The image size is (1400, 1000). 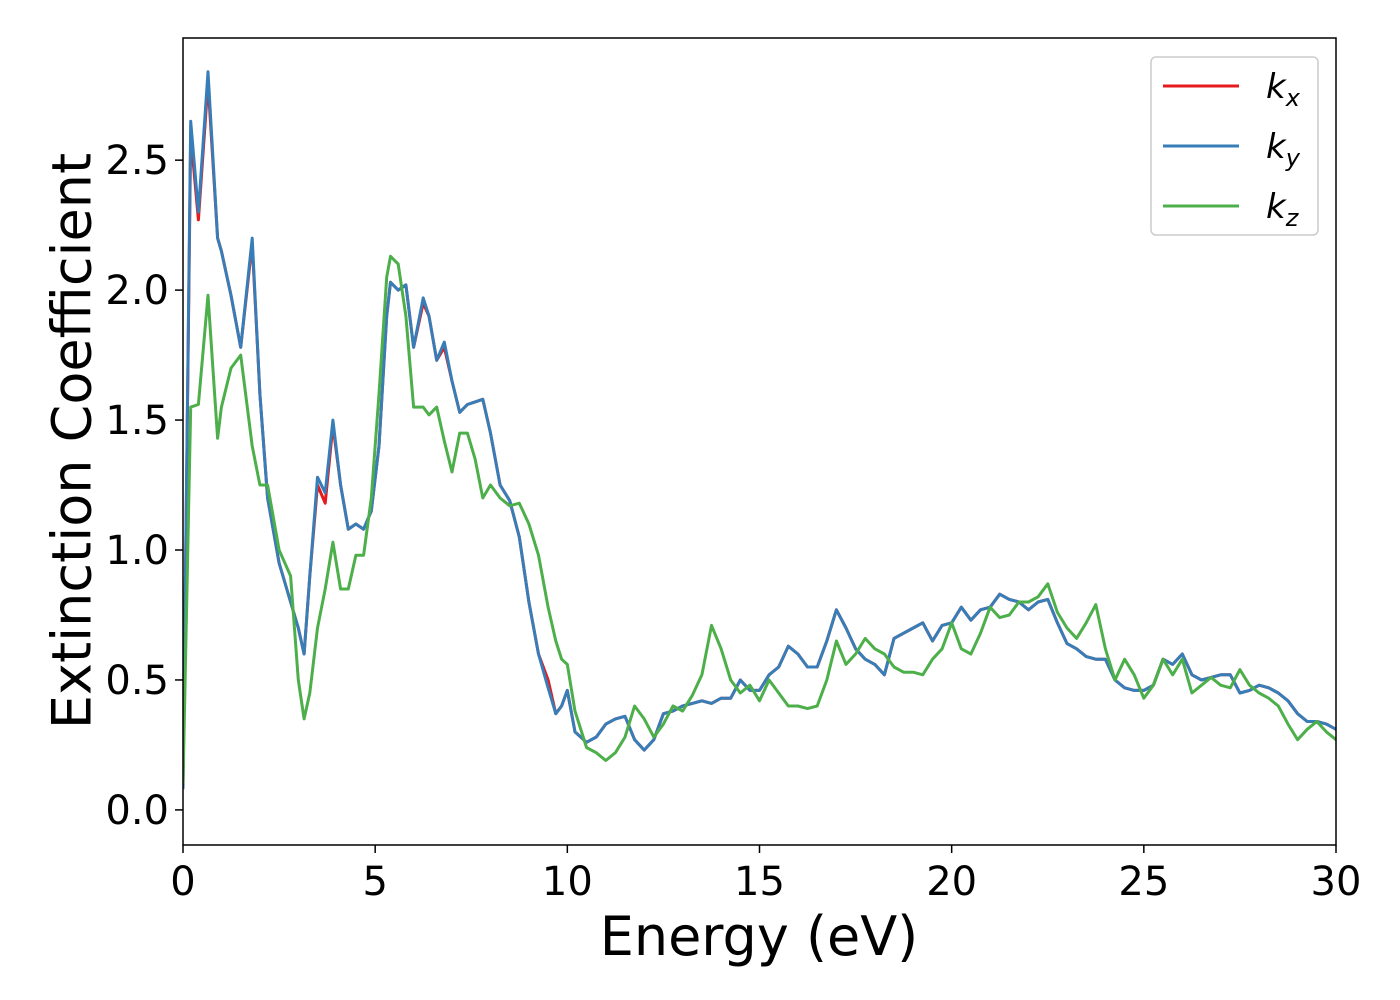 I want to click on x-axis-label: Energy (eV), so click(x=759, y=936).